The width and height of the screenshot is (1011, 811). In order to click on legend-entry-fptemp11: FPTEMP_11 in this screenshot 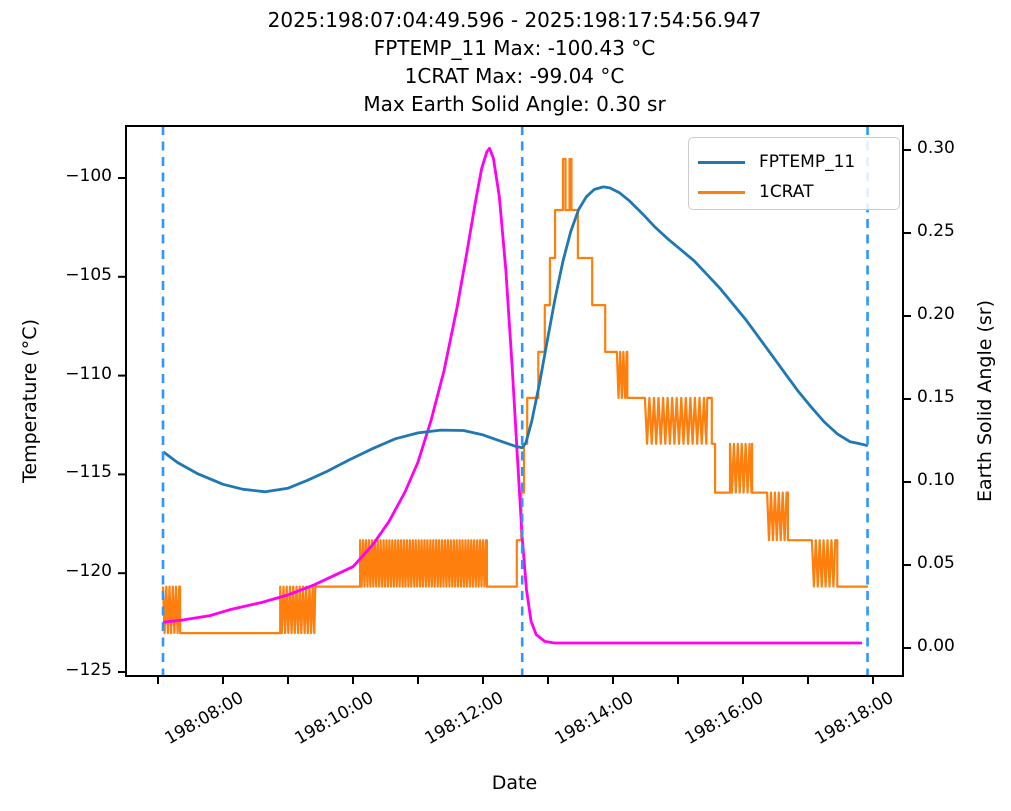, I will do `click(793, 162)`.